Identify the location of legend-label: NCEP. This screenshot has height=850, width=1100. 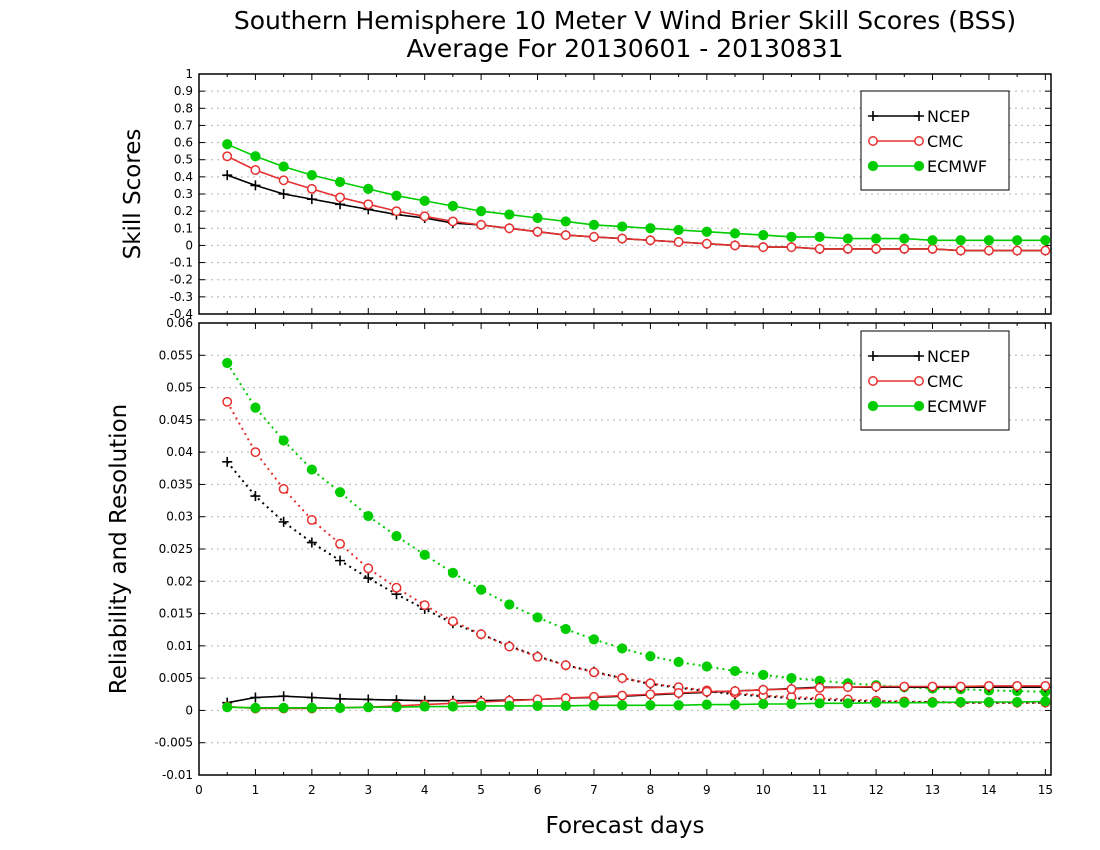
(948, 356).